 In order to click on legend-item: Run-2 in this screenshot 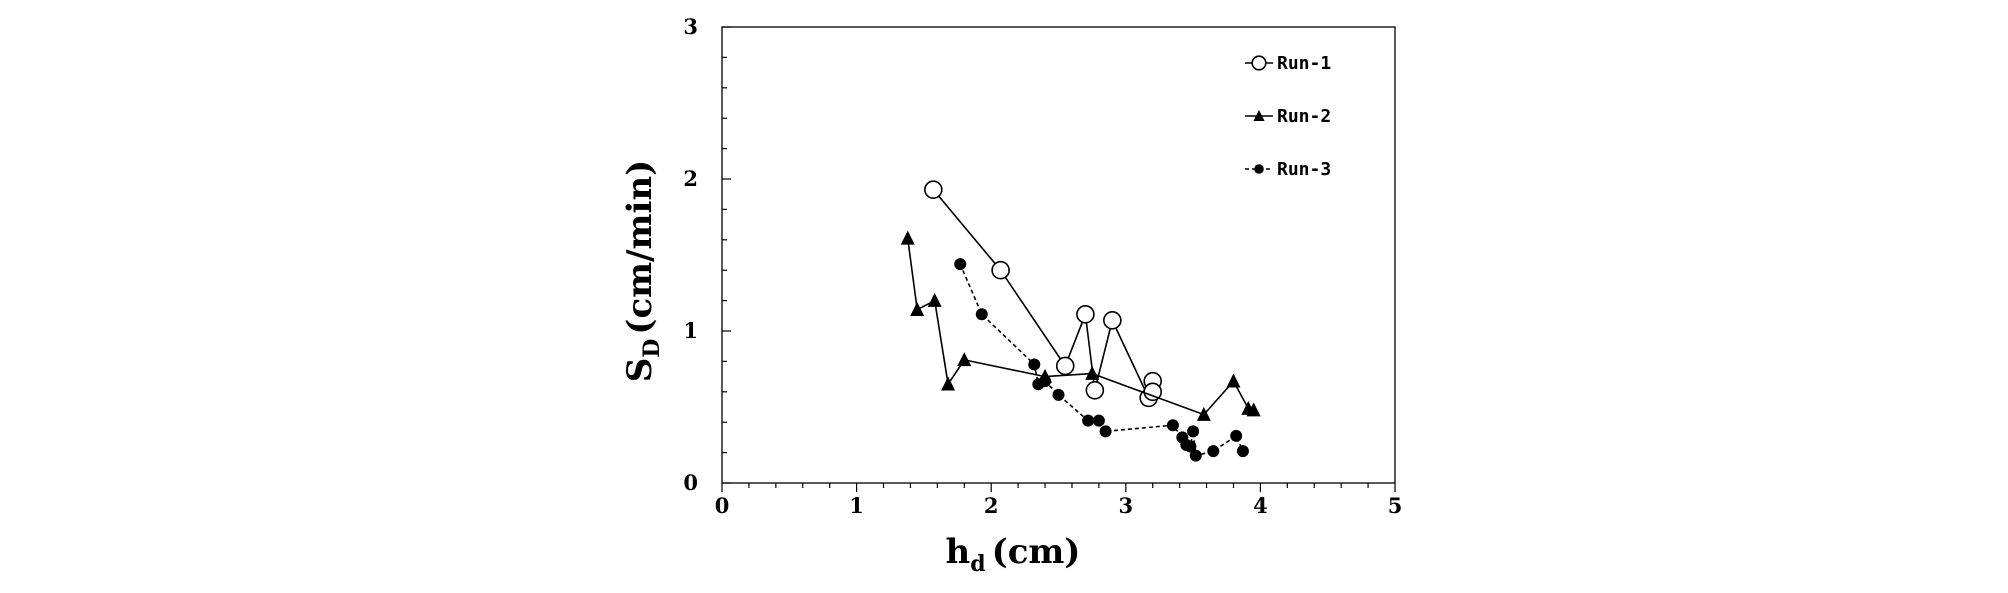, I will do `click(1288, 116)`.